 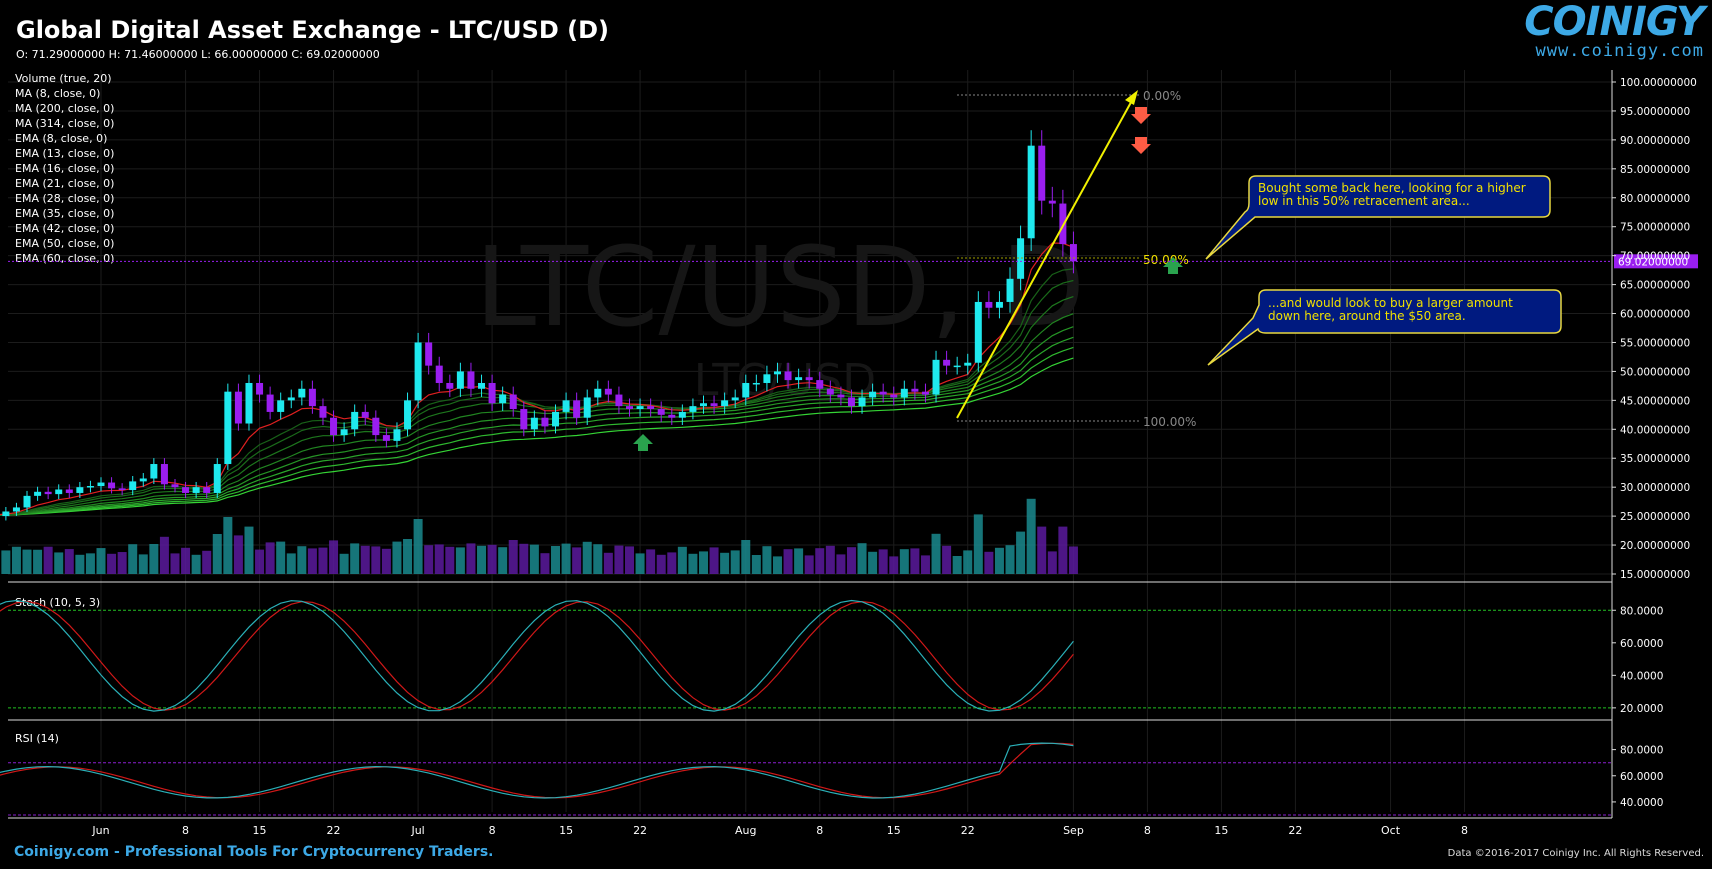 What do you see at coordinates (61, 138) in the screenshot?
I see `indicator-label: EMA (8, close, 0)` at bounding box center [61, 138].